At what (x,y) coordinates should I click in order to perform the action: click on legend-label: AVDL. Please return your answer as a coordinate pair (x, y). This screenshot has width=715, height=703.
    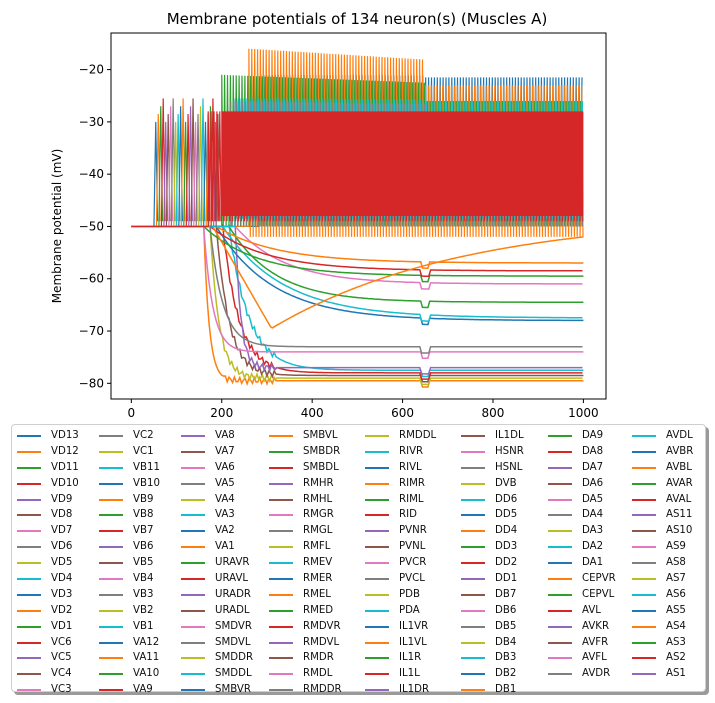
    Looking at the image, I should click on (679, 435).